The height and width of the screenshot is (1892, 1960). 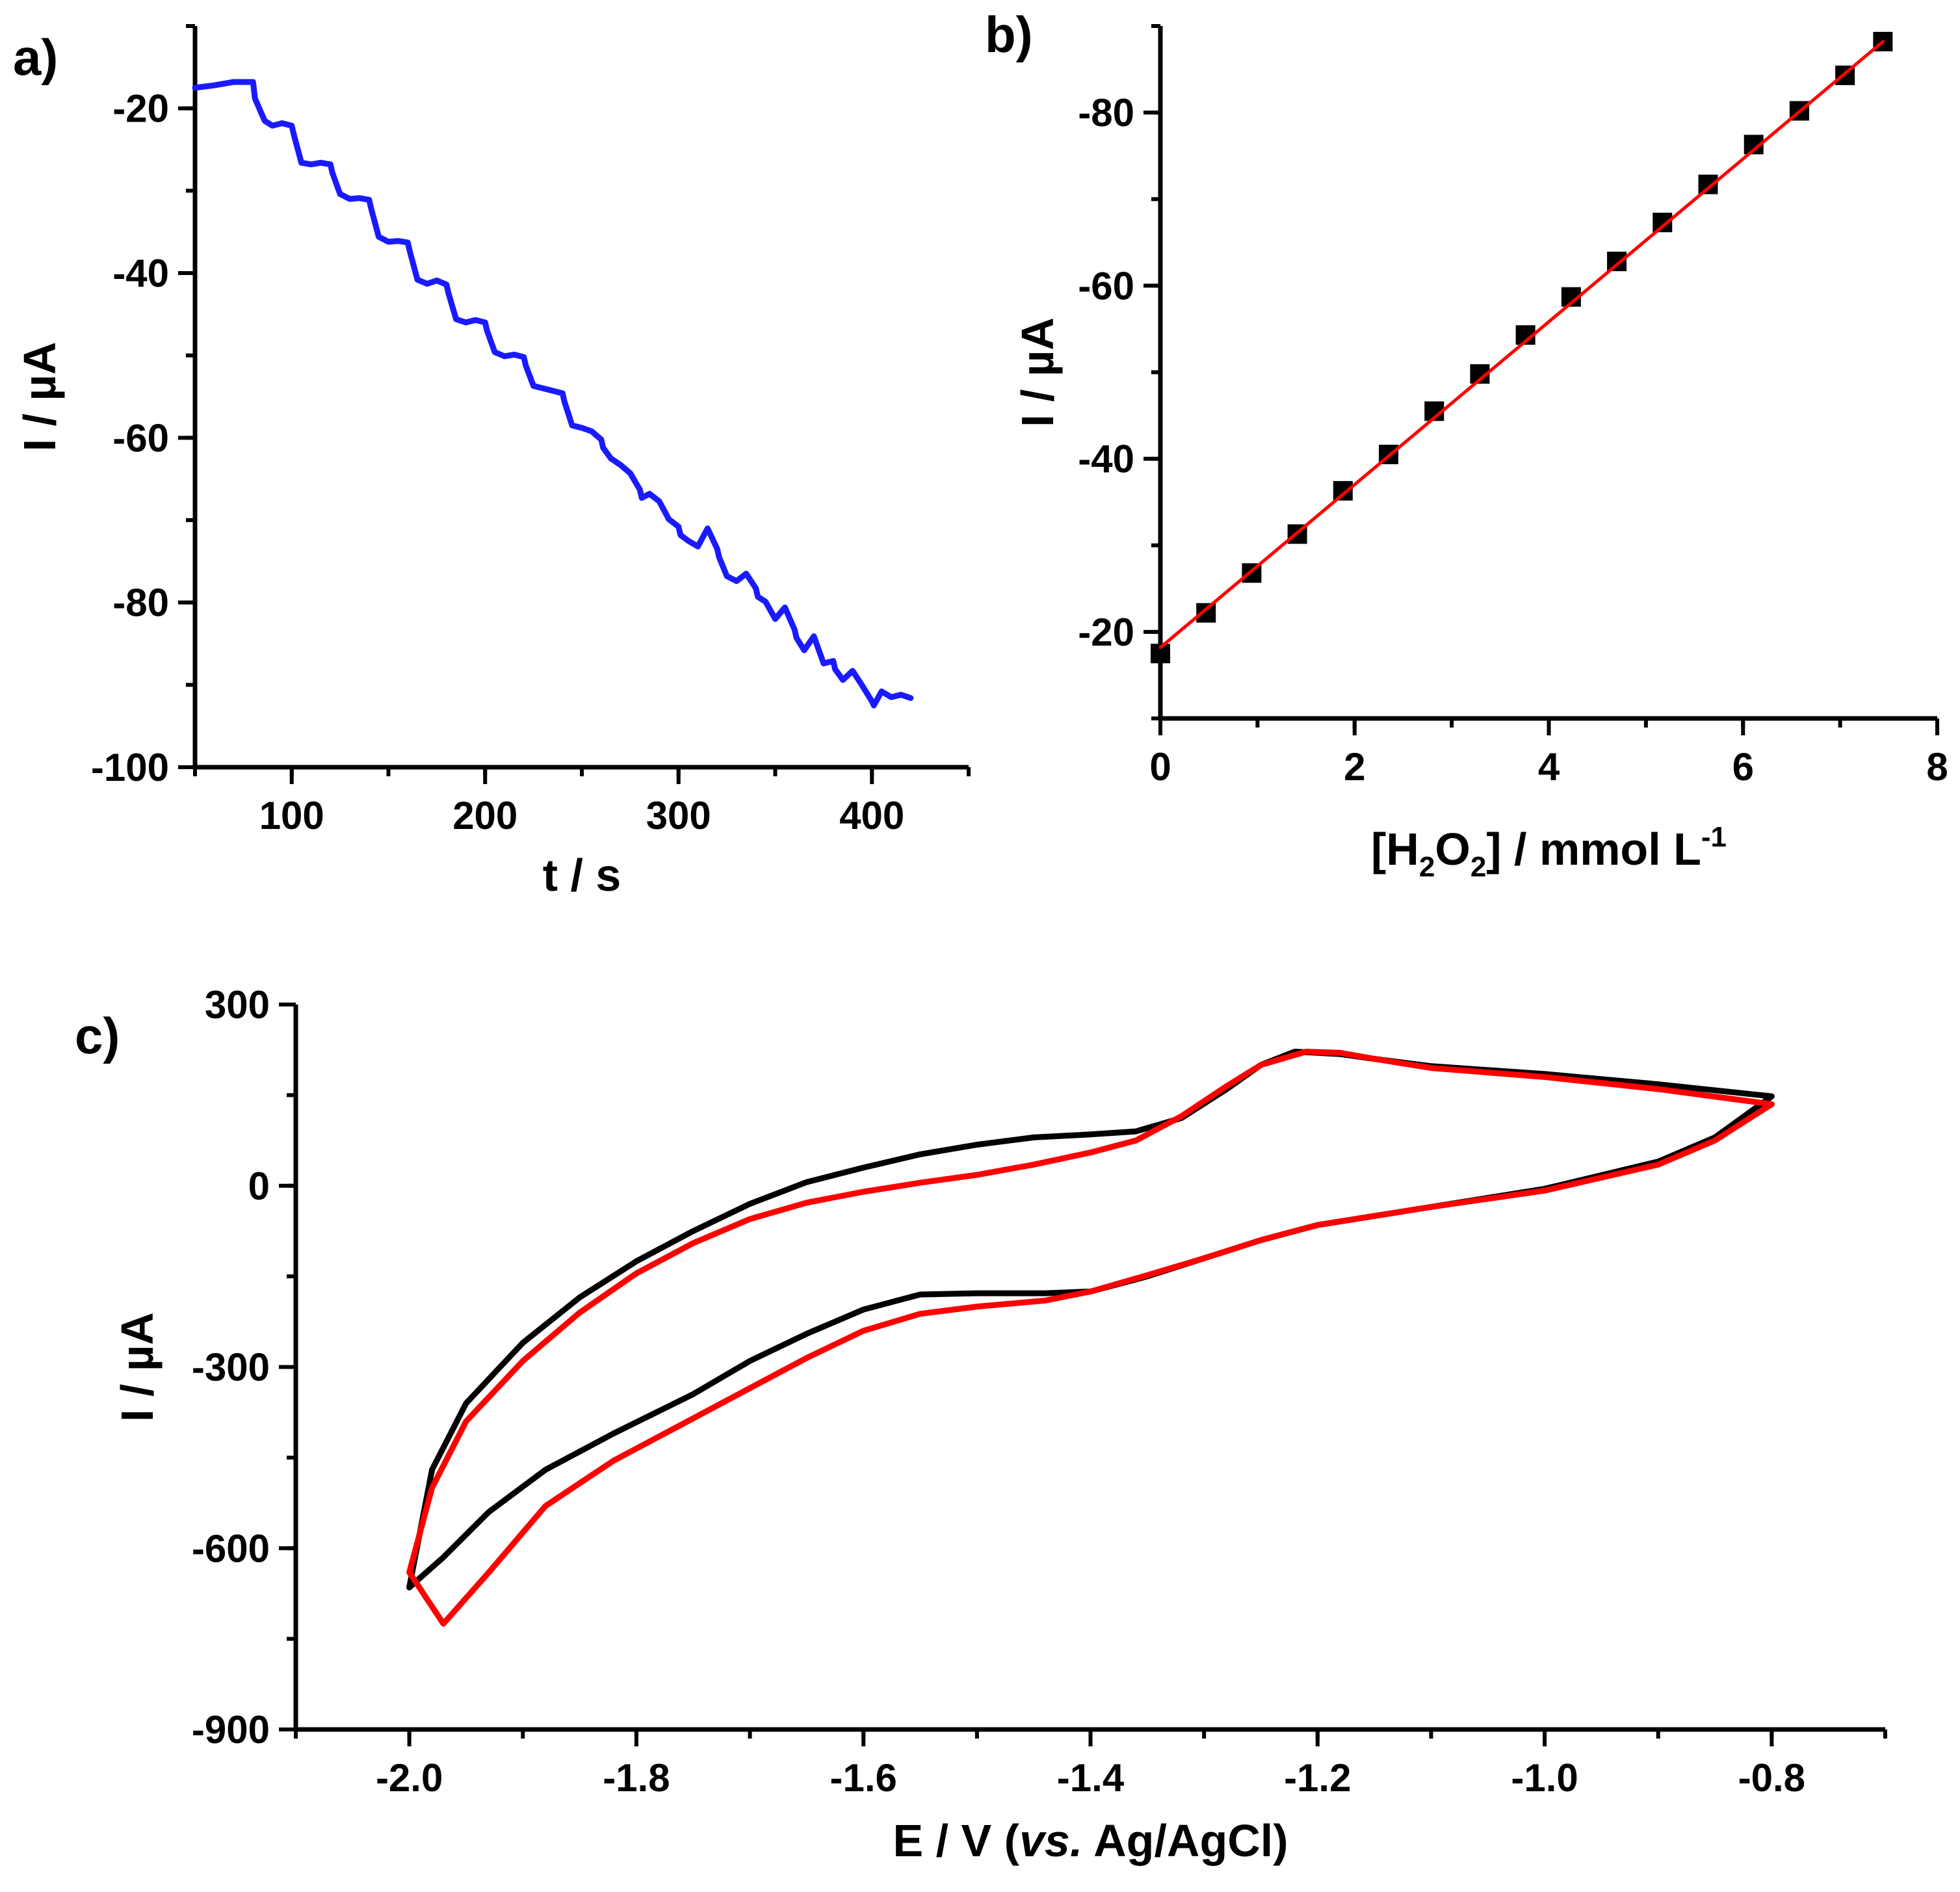 I want to click on y-tick-label: -900, so click(x=231, y=1730).